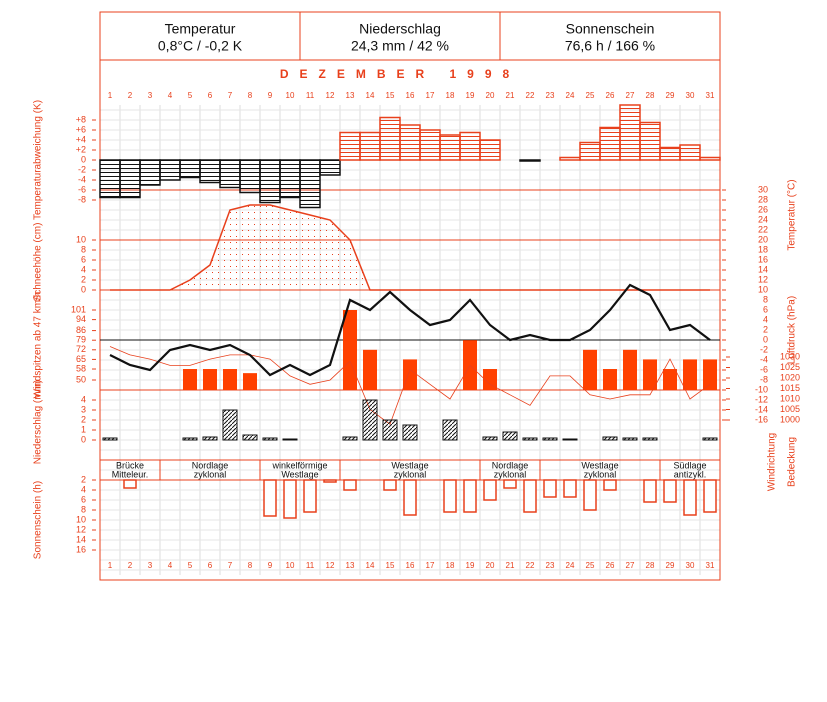 Image resolution: width=827 pixels, height=702 pixels. Describe the element at coordinates (790, 356) in the screenshot. I see `y-tick-label: 1030` at that location.